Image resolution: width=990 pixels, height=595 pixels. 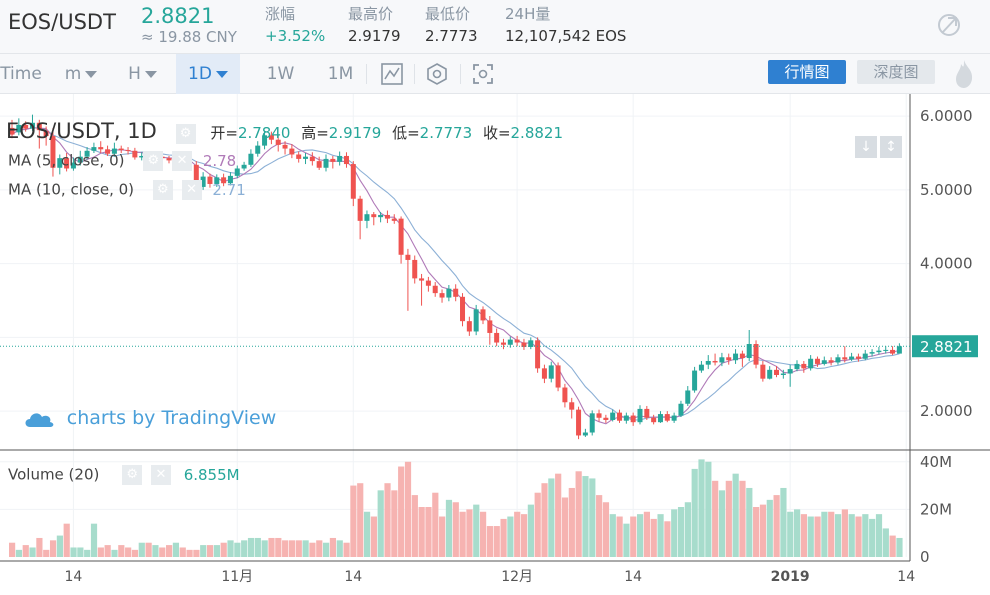 What do you see at coordinates (392, 74) in the screenshot?
I see `chart-type-button` at bounding box center [392, 74].